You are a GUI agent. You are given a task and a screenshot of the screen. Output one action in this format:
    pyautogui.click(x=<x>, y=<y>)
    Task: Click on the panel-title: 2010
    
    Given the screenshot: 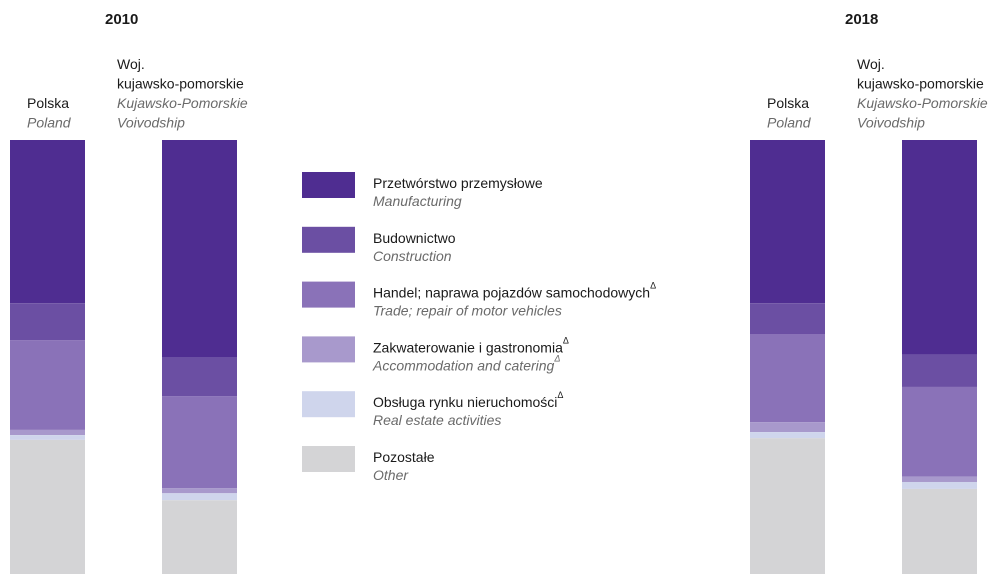 What is the action you would take?
    pyautogui.click(x=121, y=19)
    